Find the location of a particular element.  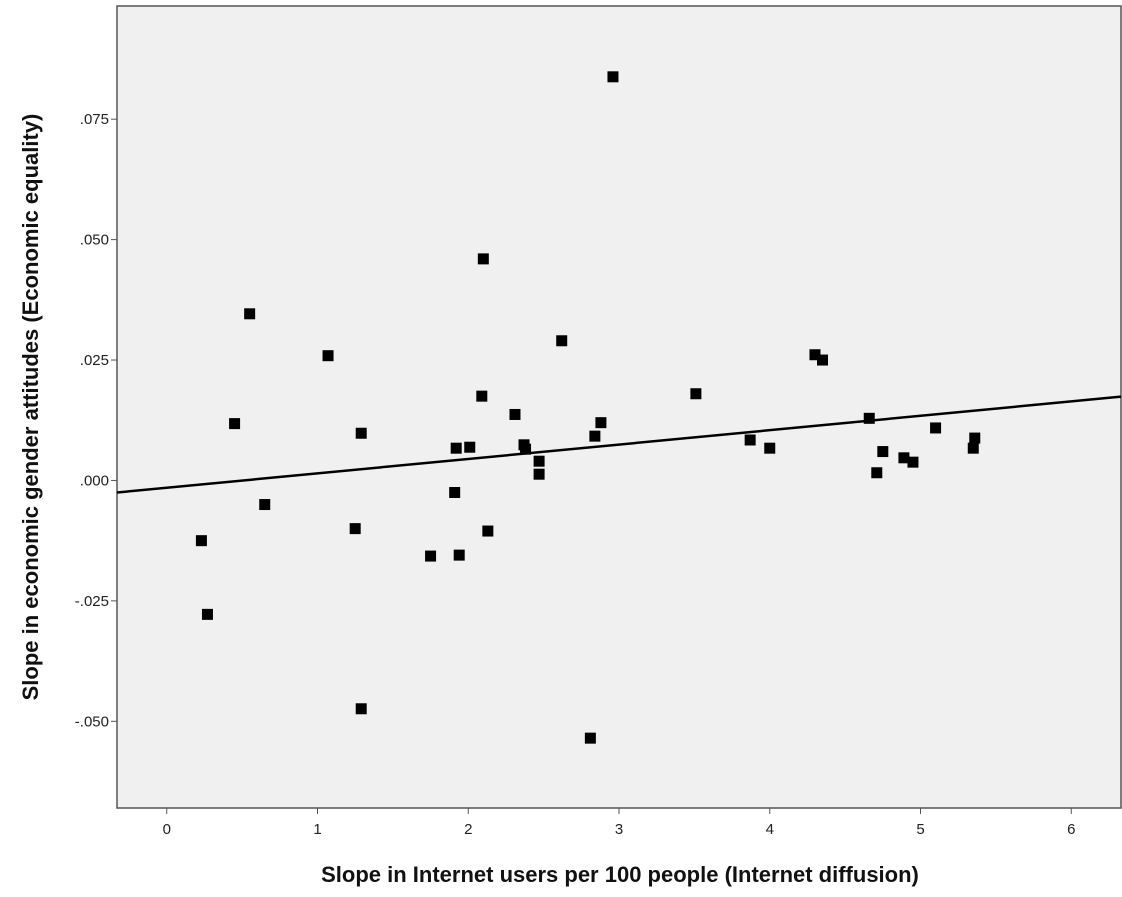

x-tick-label: 1 is located at coordinates (317, 829).